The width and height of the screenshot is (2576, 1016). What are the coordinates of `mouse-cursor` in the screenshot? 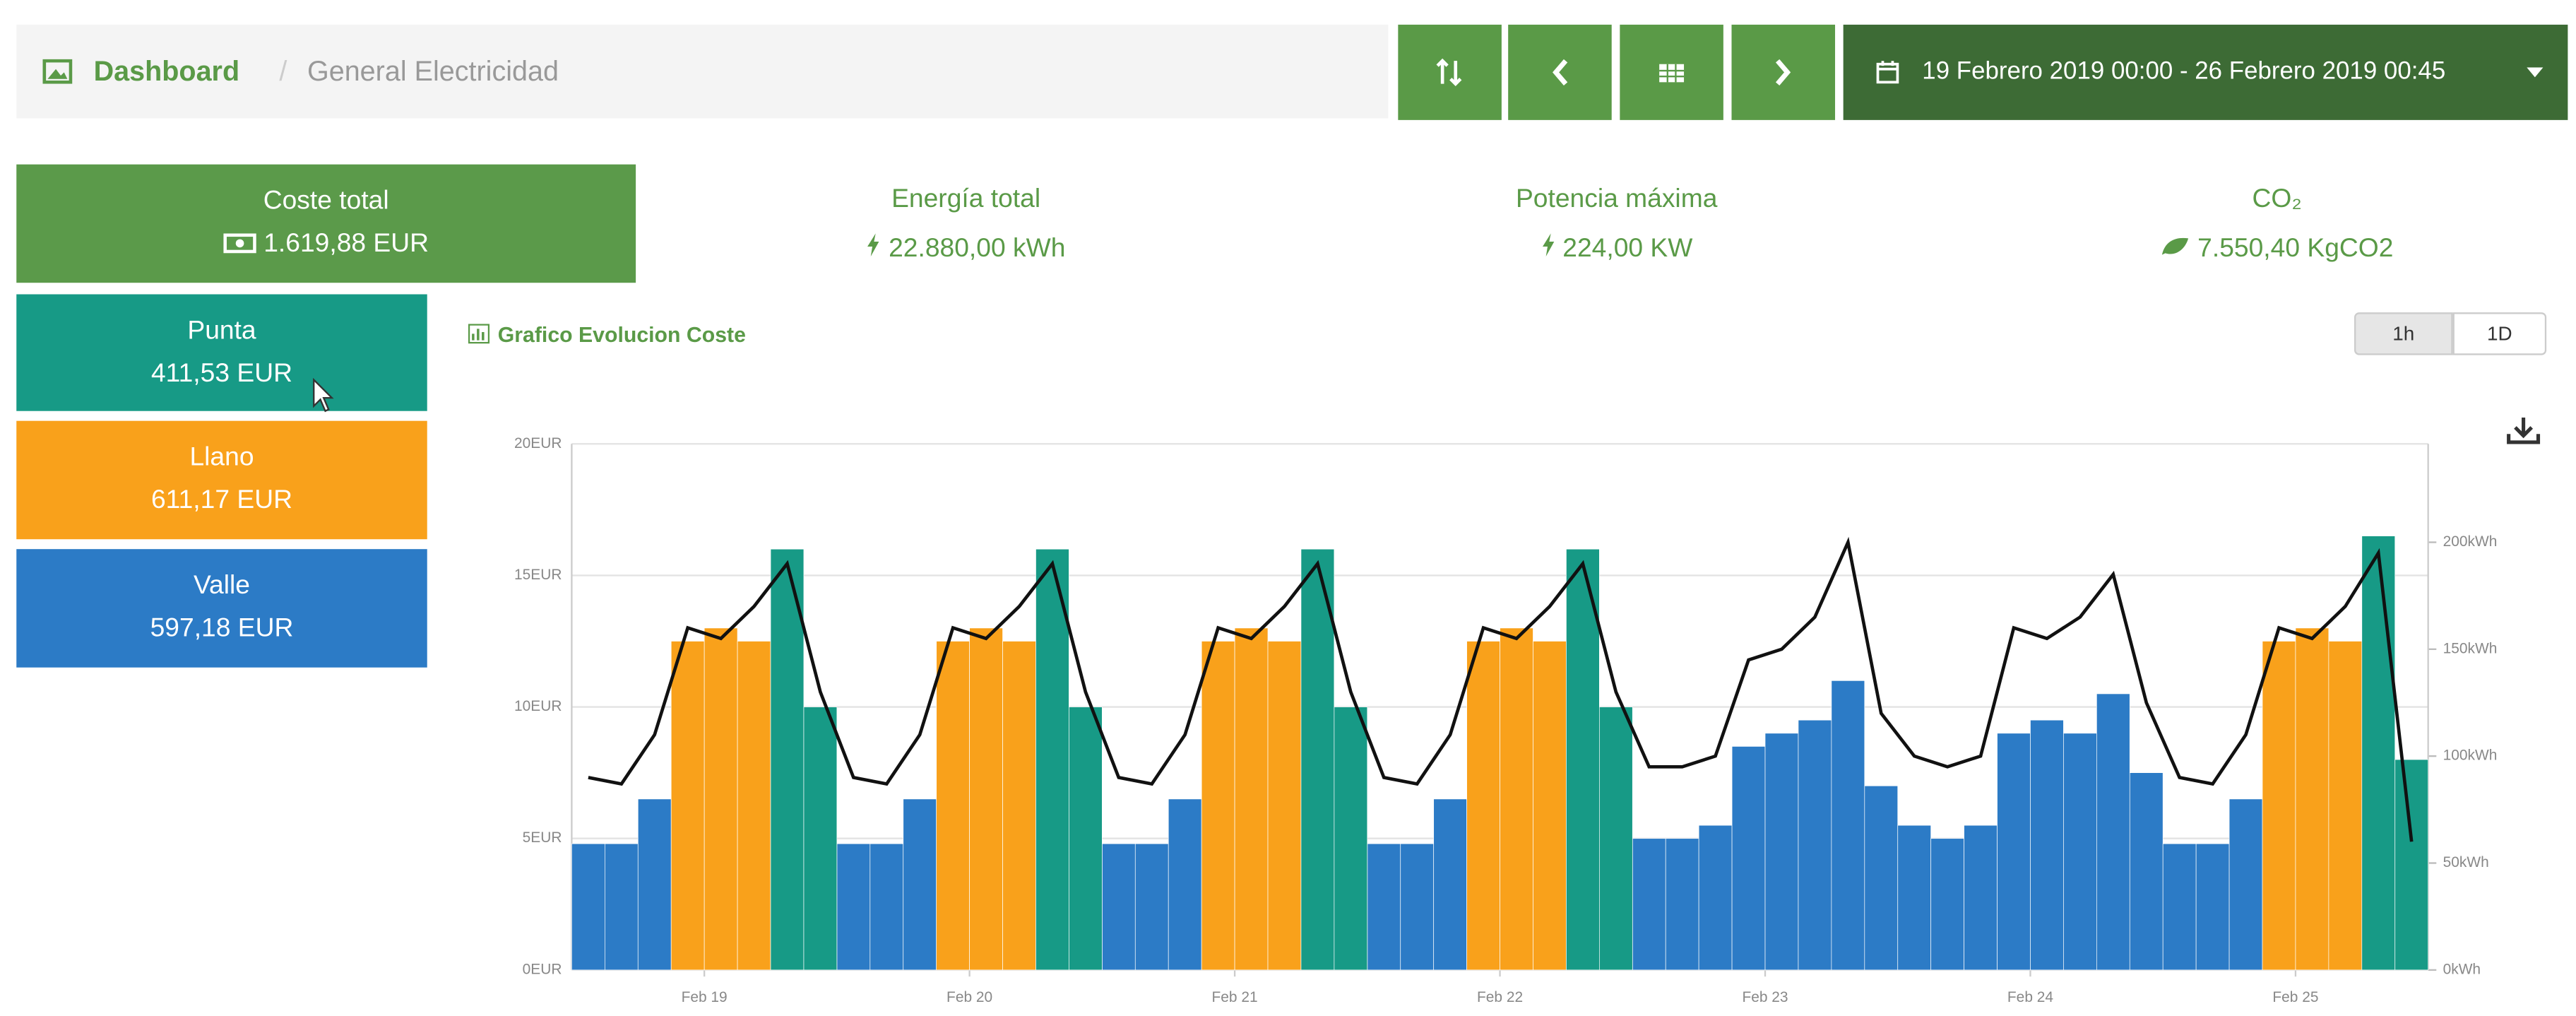 It's located at (323, 395).